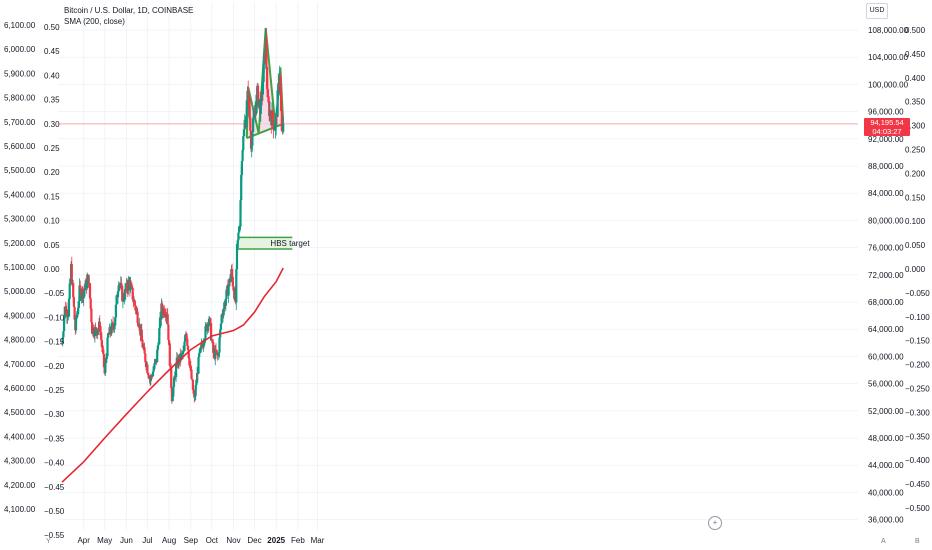  Describe the element at coordinates (54, 487) in the screenshot. I see `left-inner-tick-label: −0.45` at that location.